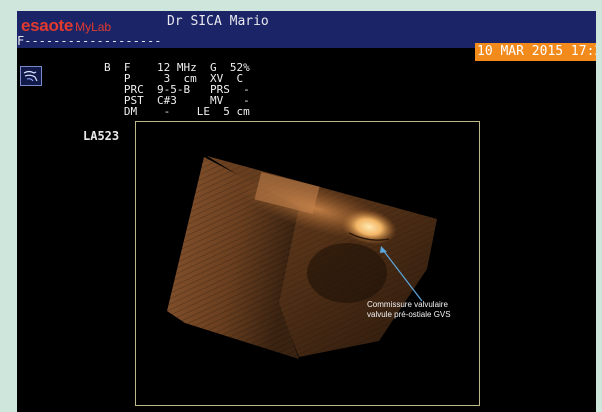 The height and width of the screenshot is (412, 602). I want to click on annotation-line-2: valvule pré-ostiale GVS, so click(409, 314).